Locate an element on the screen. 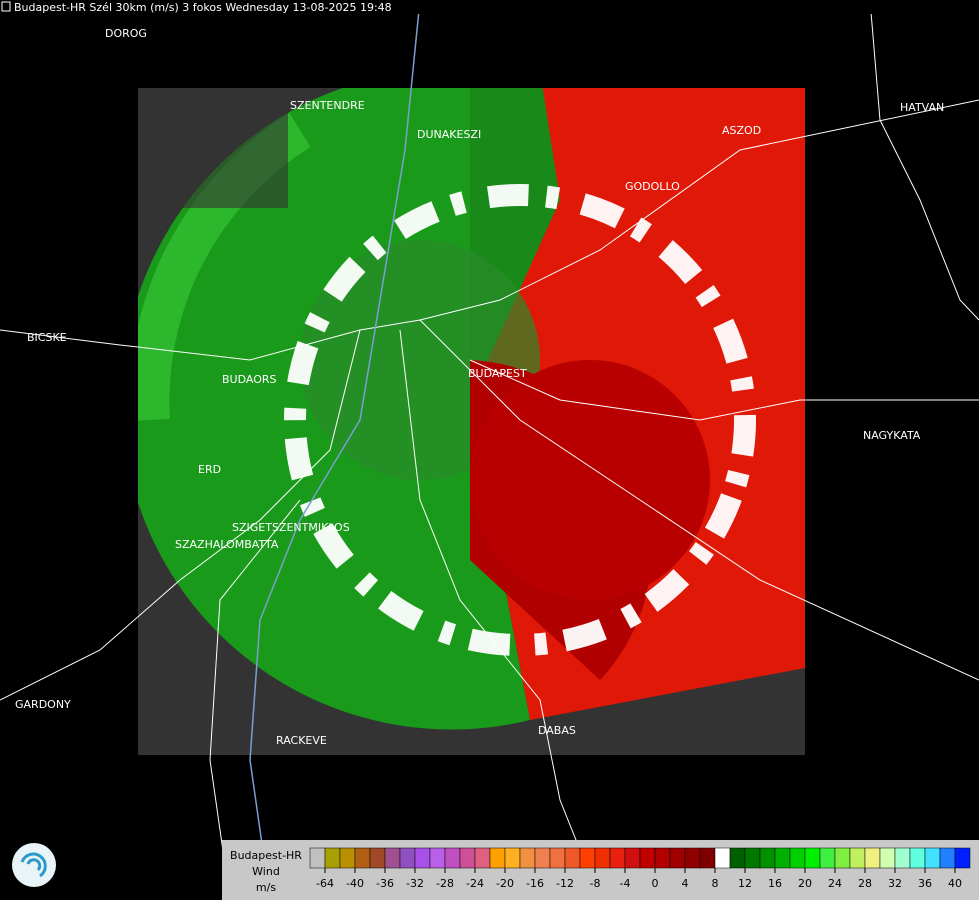 This screenshot has width=979, height=900. echo-core is located at coordinates (590, 480).